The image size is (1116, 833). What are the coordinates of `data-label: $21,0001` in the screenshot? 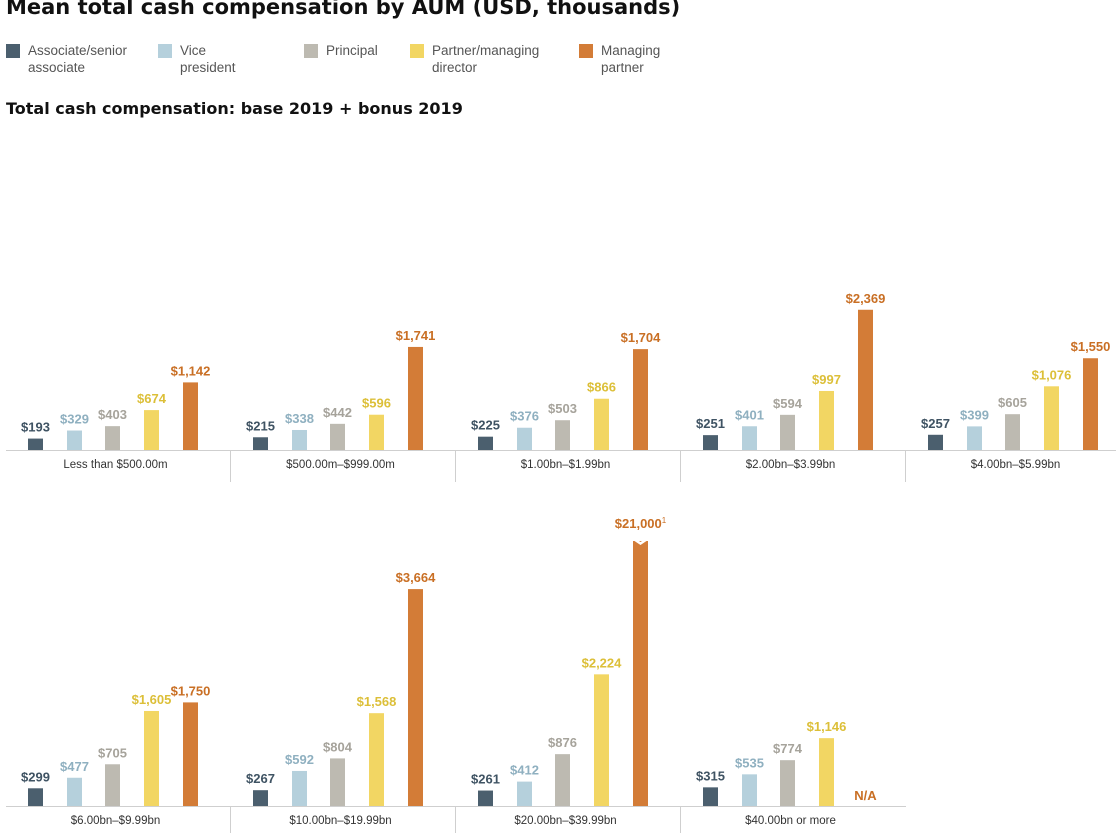 It's located at (641, 523).